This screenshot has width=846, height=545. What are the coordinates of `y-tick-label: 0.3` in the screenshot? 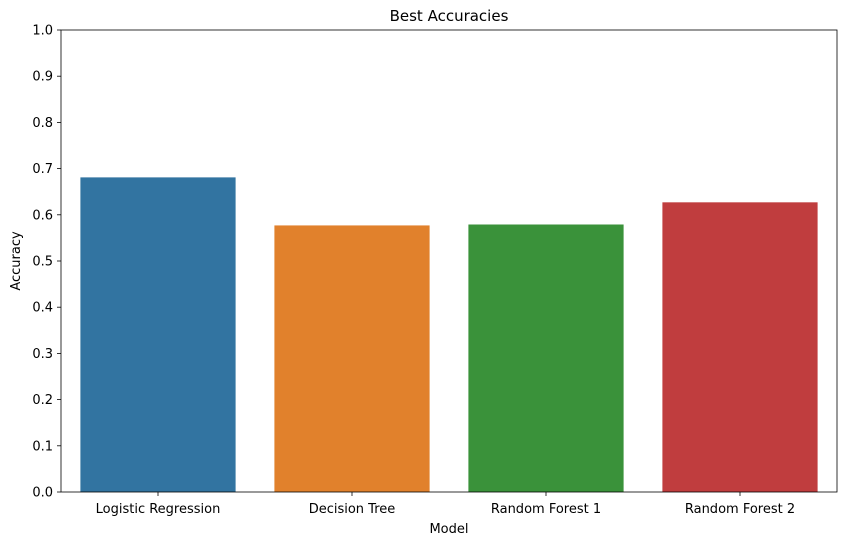 It's located at (42, 354).